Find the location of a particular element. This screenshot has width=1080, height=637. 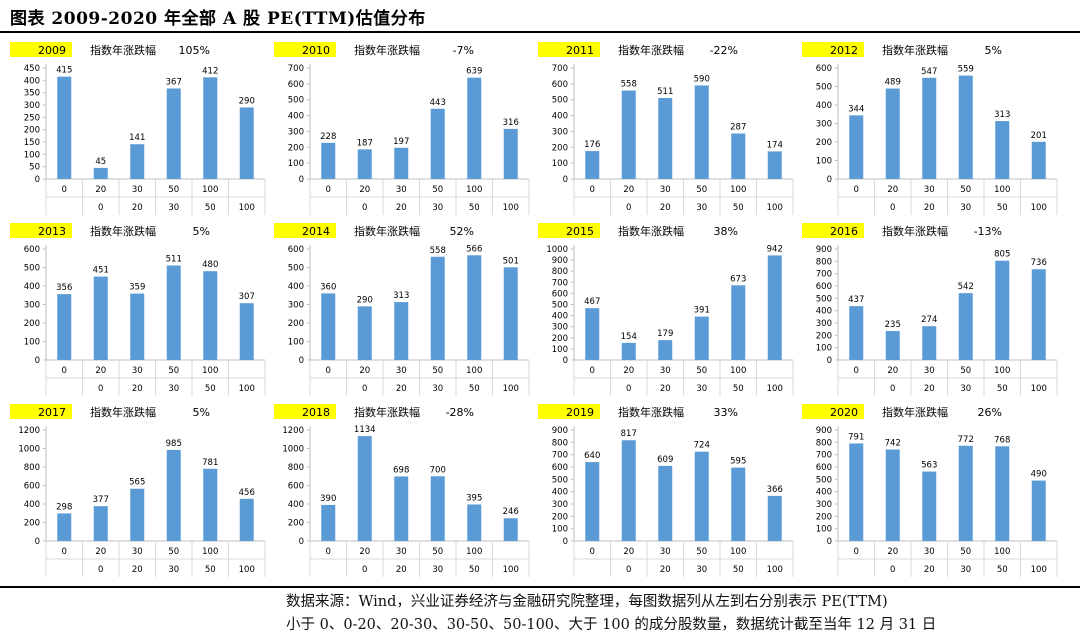

return-value: -28% is located at coordinates (460, 412).